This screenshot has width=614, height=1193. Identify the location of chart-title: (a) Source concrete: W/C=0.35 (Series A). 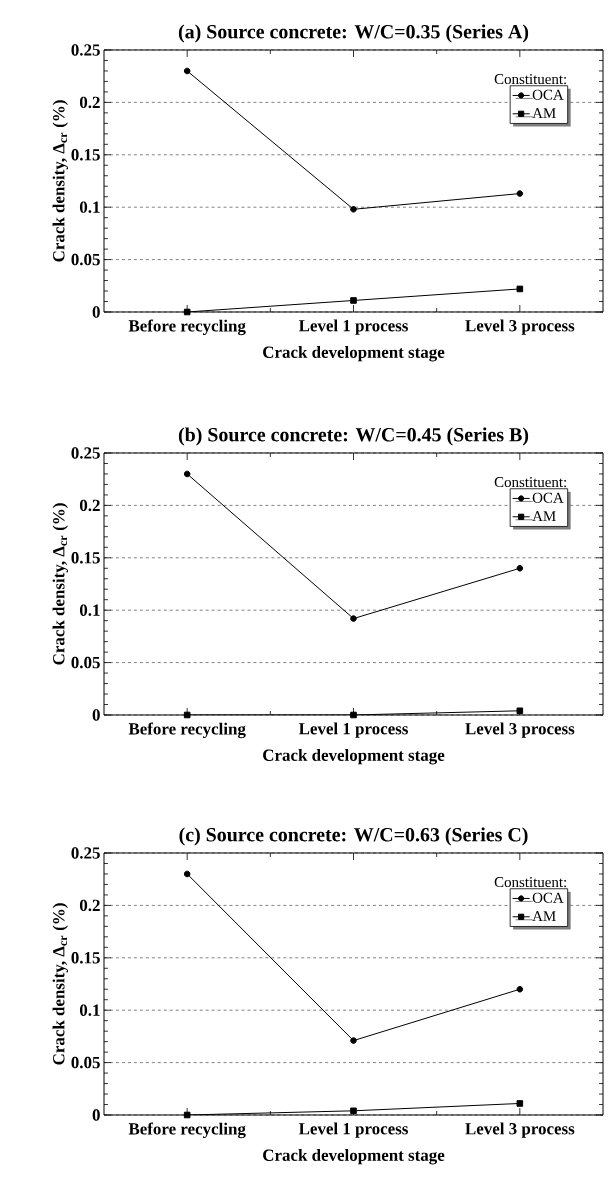
(353, 33).